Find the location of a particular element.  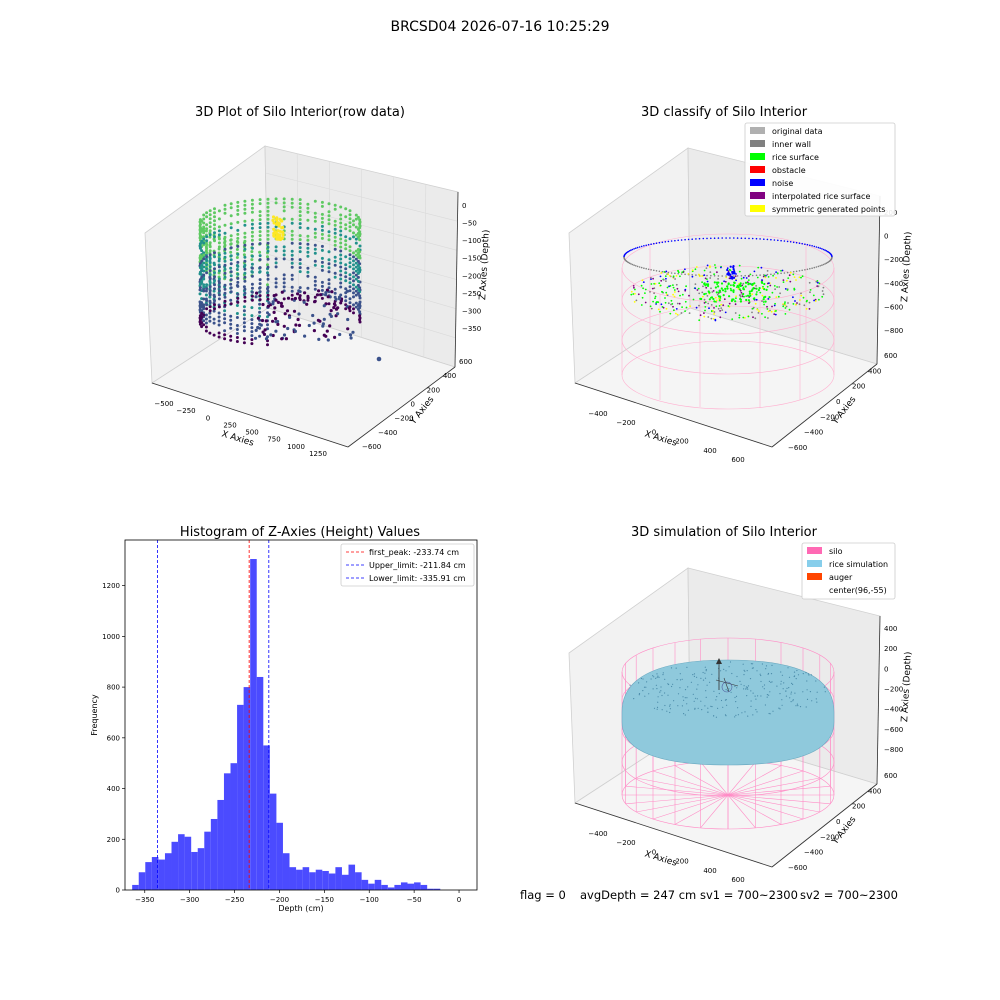

raw-x-tick-label: 250 is located at coordinates (229, 425).